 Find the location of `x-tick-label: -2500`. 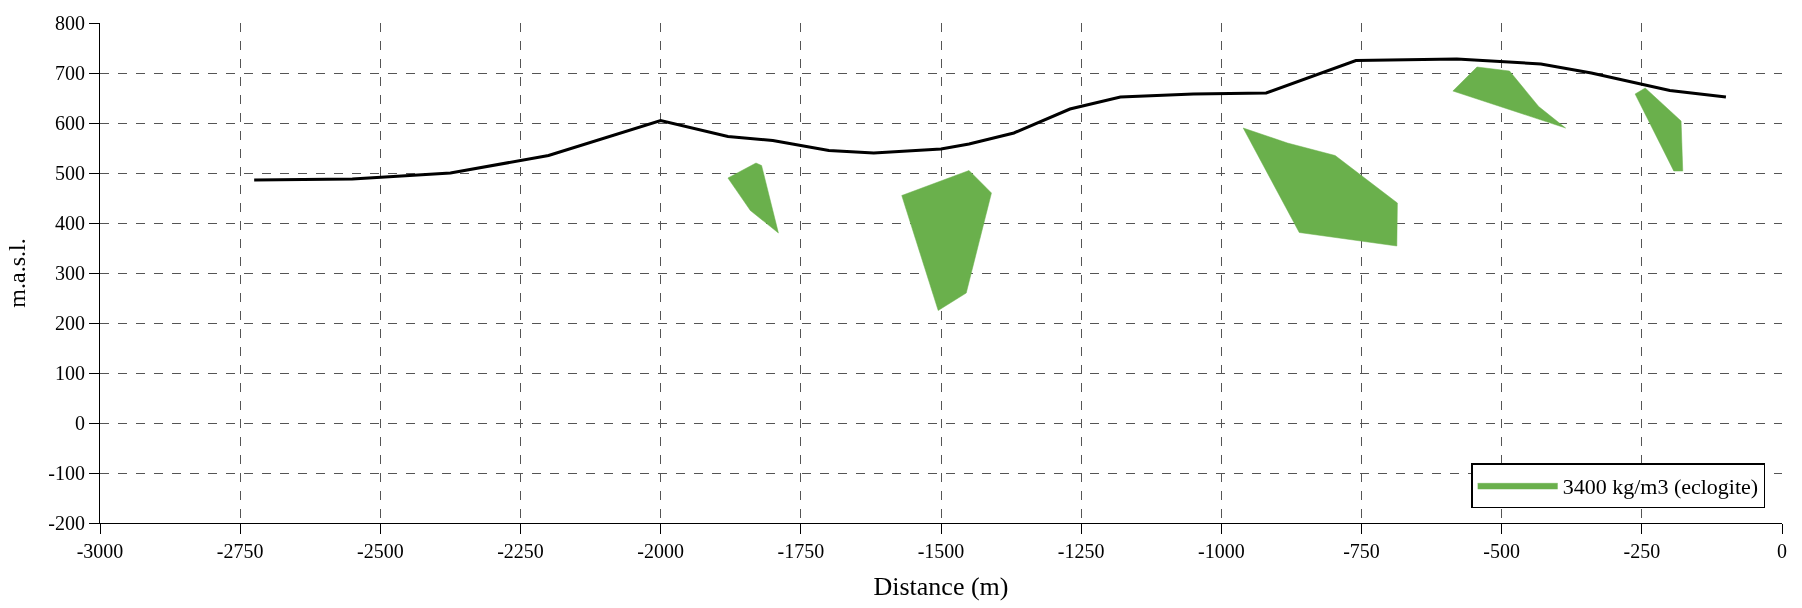

x-tick-label: -2500 is located at coordinates (380, 551).